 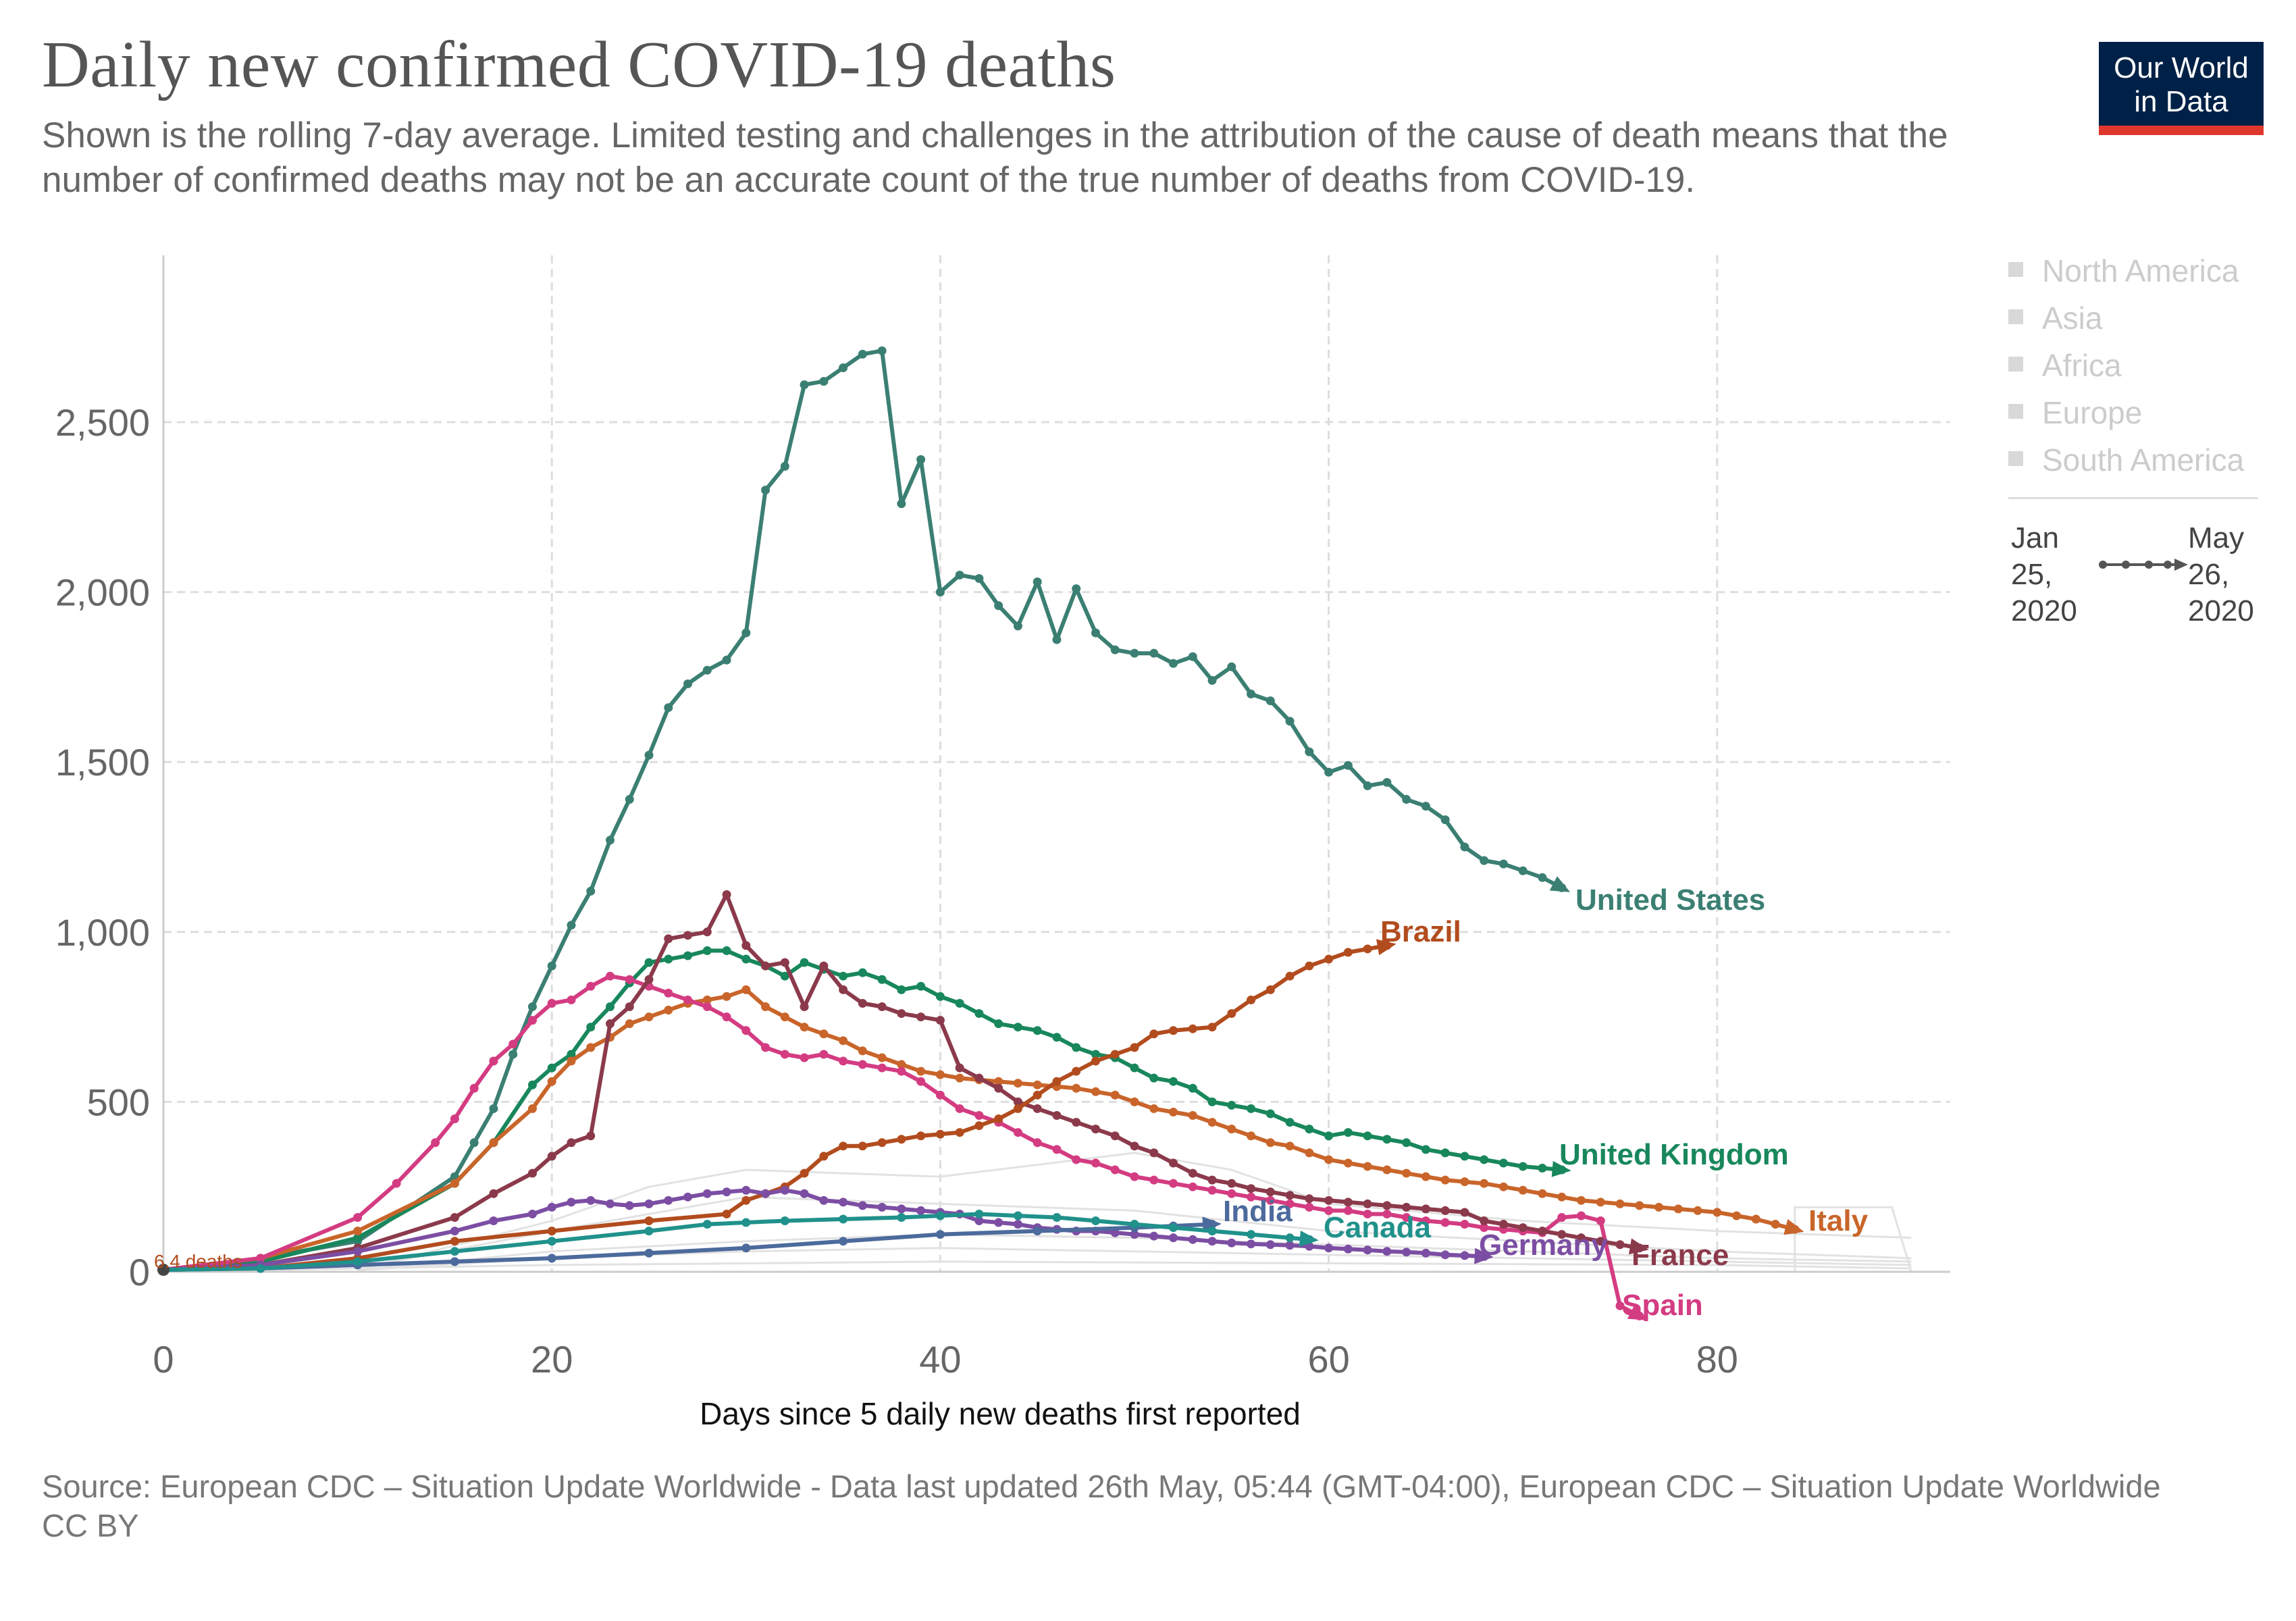 What do you see at coordinates (2149, 320) in the screenshot?
I see `legend-item-asia: Asia` at bounding box center [2149, 320].